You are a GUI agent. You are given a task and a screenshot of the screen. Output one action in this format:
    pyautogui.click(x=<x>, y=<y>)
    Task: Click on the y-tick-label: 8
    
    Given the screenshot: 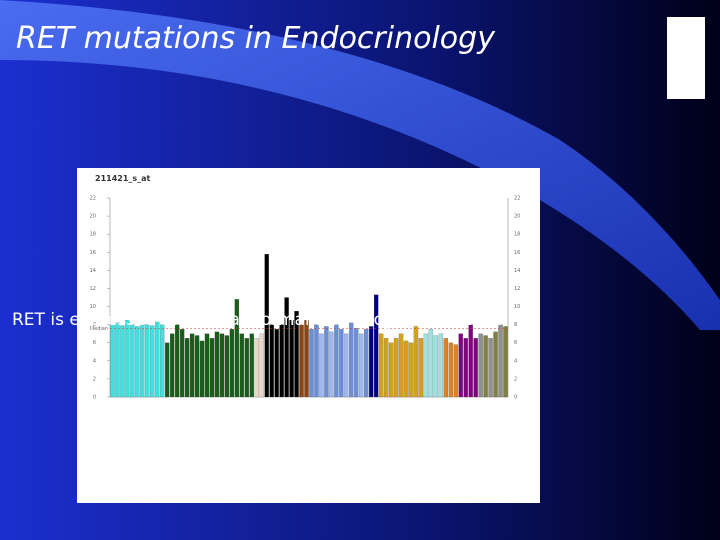 What is the action you would take?
    pyautogui.click(x=94, y=325)
    